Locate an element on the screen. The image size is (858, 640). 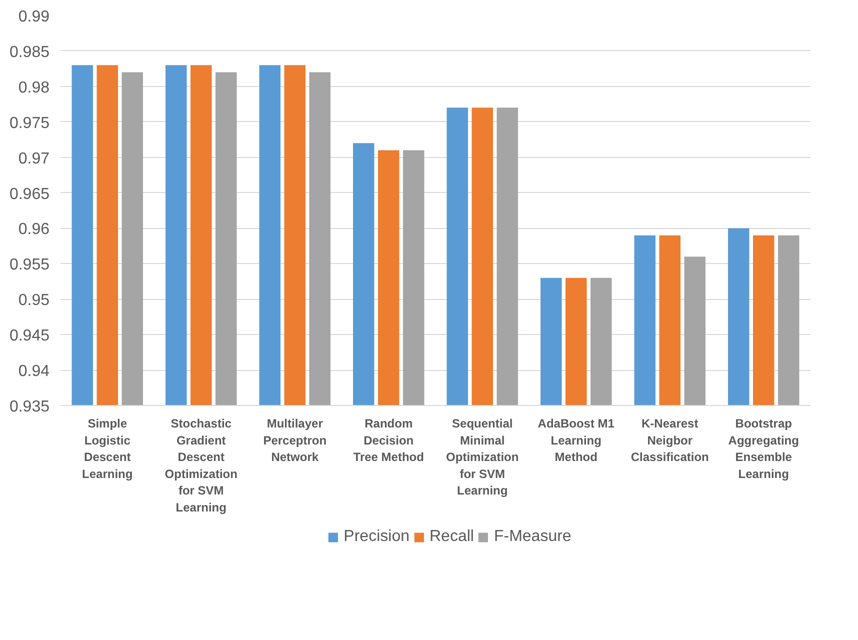
x-tick-label: K-Nearest Neigbor Classification is located at coordinates (669, 440).